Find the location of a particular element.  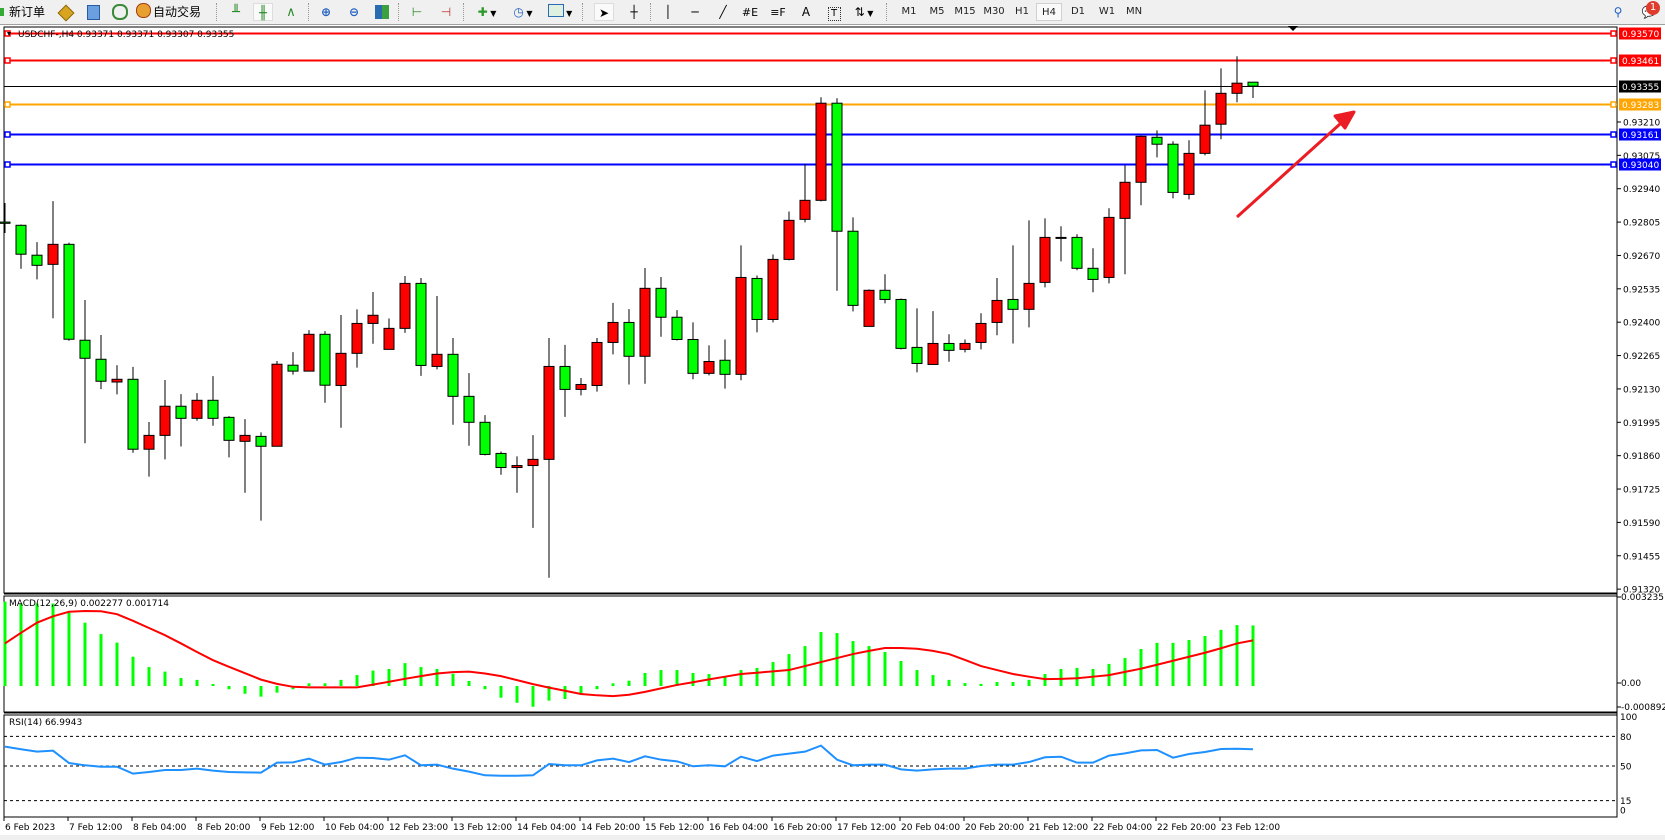

horizontal-line-button: ─ is located at coordinates (695, 12).